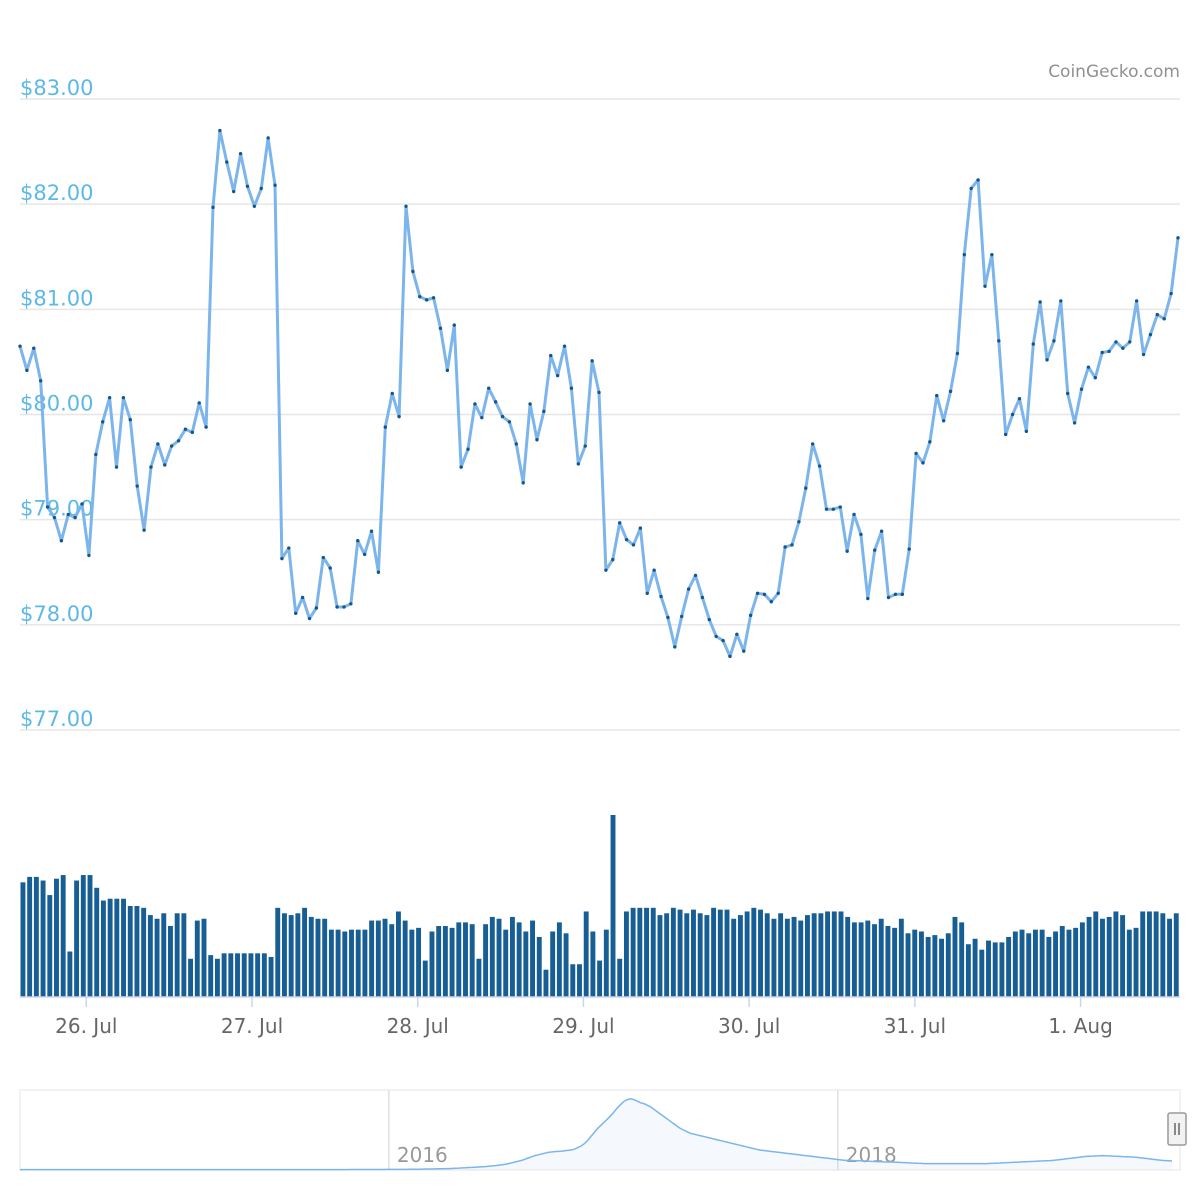 This screenshot has height=1204, width=1200. Describe the element at coordinates (915, 1026) in the screenshot. I see `x-tick-label: 31. Jul` at that location.